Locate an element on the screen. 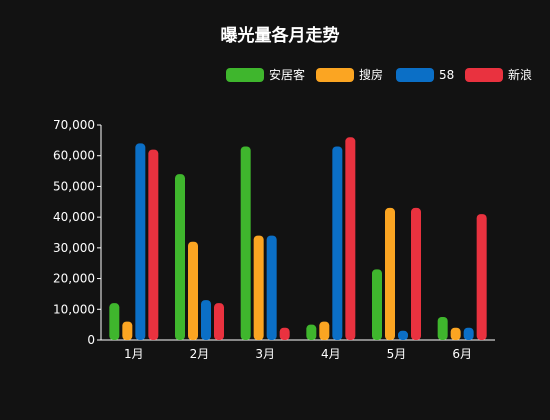  x-tick-label: 1月 is located at coordinates (134, 354).